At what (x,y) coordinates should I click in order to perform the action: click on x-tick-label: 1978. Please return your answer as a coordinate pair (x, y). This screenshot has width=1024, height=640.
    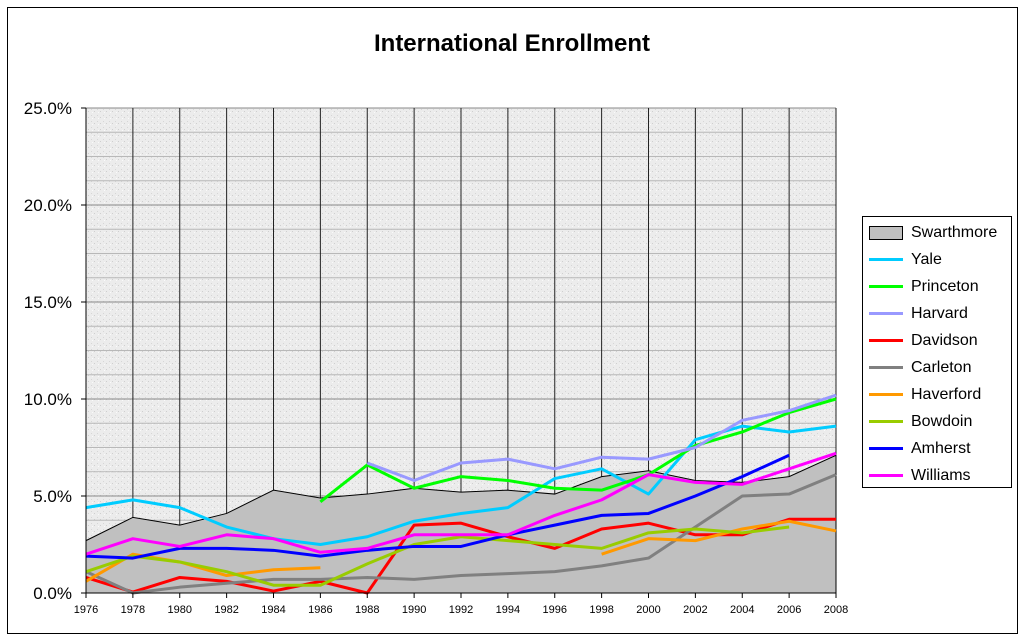
    Looking at the image, I should click on (133, 610).